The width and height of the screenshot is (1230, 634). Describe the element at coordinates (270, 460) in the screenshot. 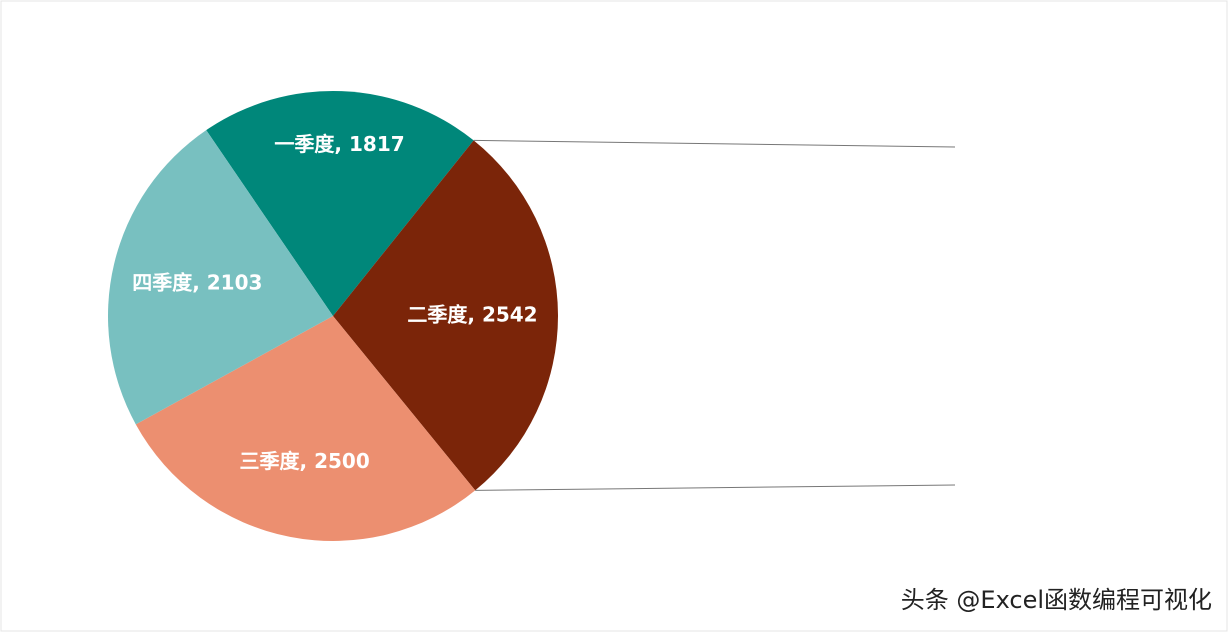

I see `label-category: 三季度` at that location.